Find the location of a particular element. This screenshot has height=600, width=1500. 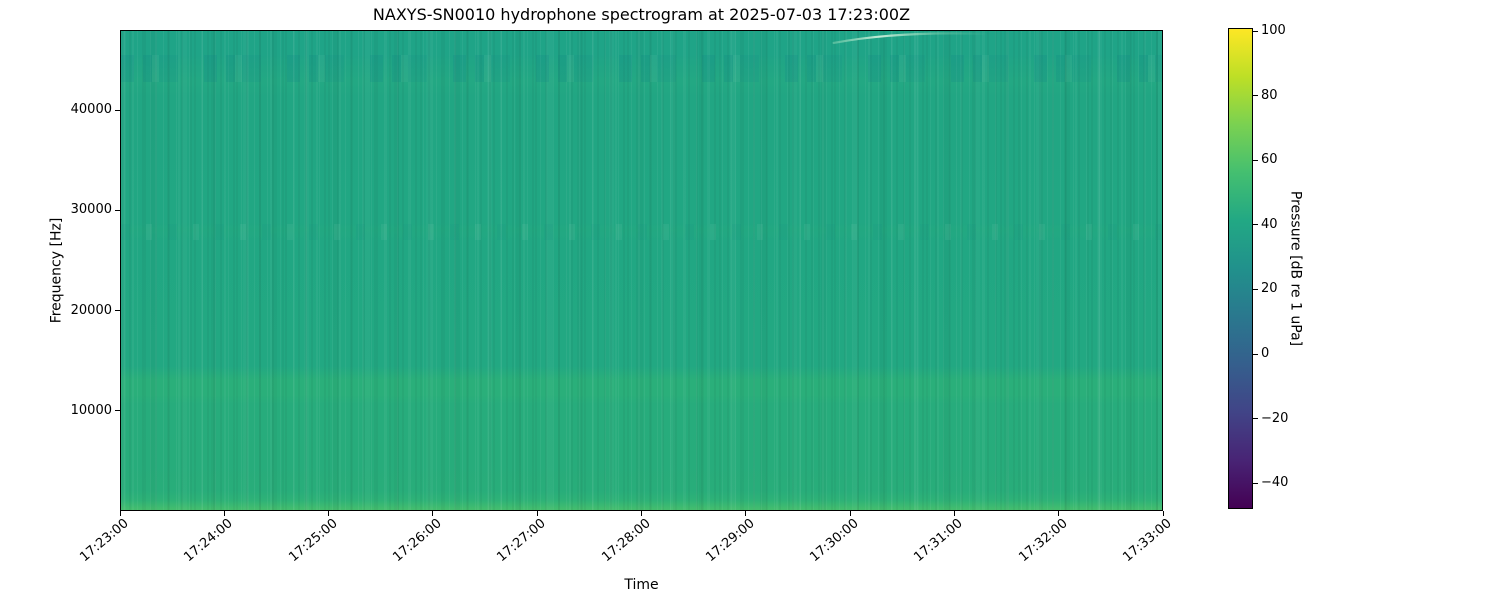

colorbar-tick-label: −20 is located at coordinates (1275, 418).